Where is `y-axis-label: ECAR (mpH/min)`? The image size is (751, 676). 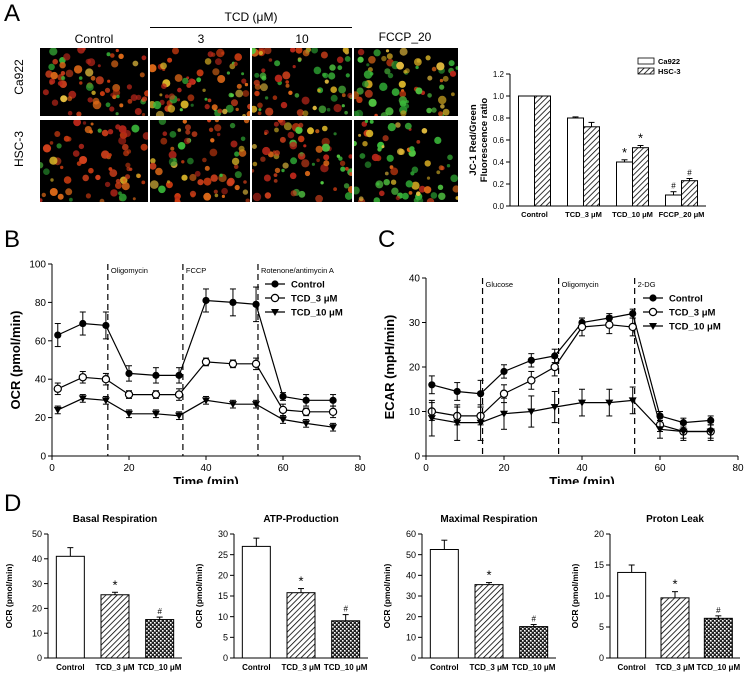
y-axis-label: ECAR (mpH/min) is located at coordinates (389, 367).